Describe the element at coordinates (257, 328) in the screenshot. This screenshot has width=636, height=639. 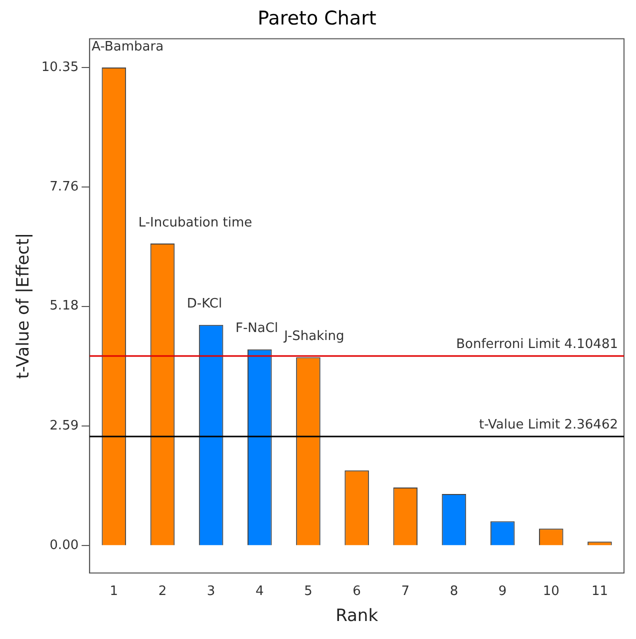
I see `annotation: F-NaCl` at that location.